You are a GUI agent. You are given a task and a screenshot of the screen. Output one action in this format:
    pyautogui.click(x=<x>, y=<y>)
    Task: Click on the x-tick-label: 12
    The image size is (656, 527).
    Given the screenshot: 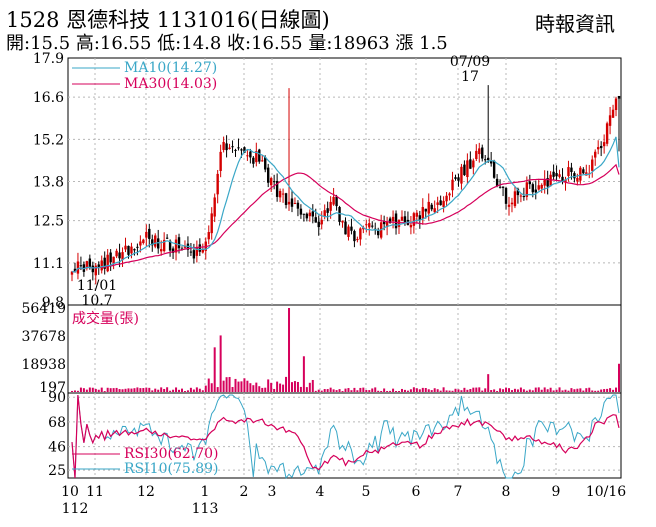 What is the action you would take?
    pyautogui.click(x=146, y=492)
    